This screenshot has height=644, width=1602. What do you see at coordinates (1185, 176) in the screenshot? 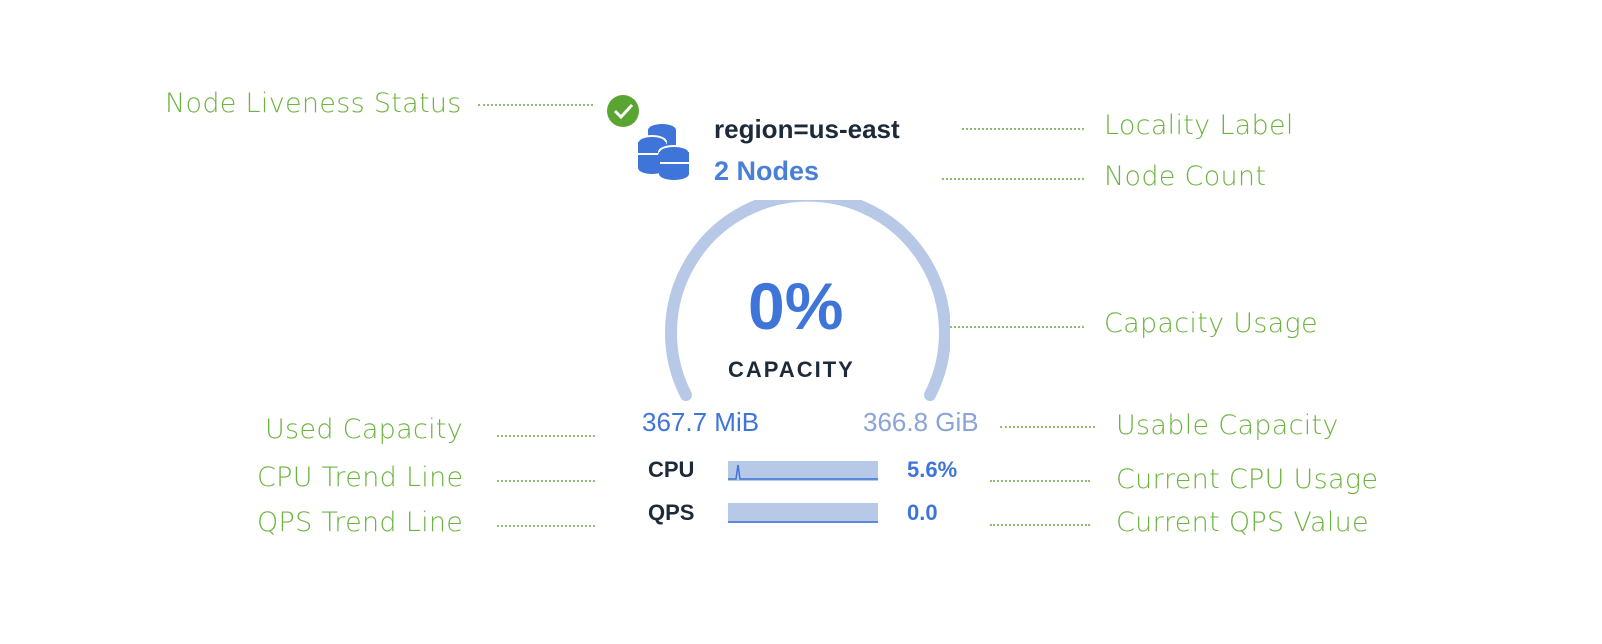
I see `annotation-node-count: Node Count` at bounding box center [1185, 176].